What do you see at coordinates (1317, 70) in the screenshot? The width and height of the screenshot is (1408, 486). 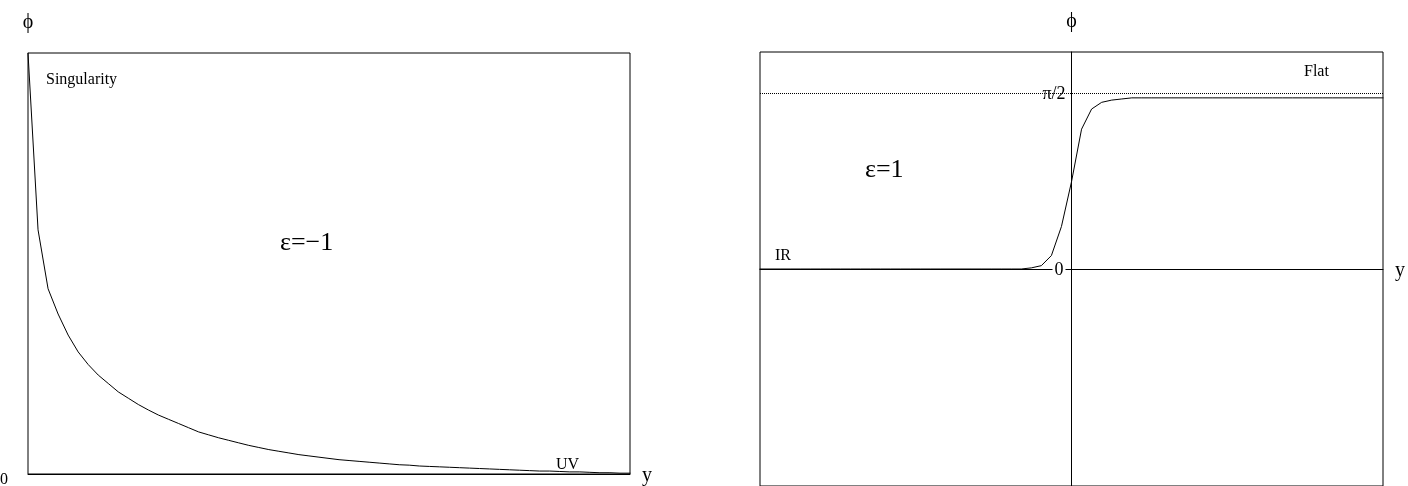 I see `annotation: Flat` at bounding box center [1317, 70].